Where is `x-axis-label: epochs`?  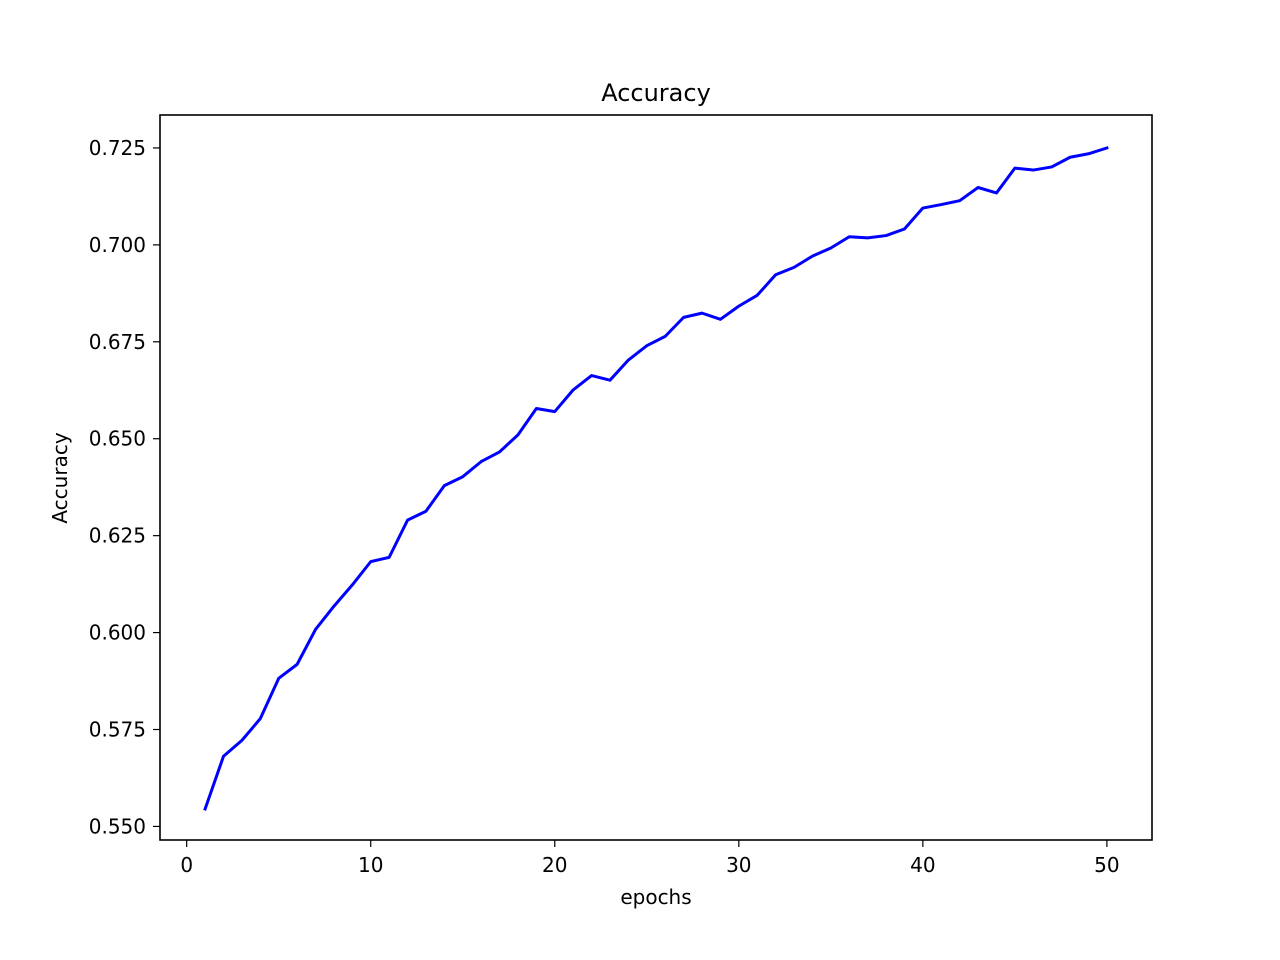
x-axis-label: epochs is located at coordinates (655, 897).